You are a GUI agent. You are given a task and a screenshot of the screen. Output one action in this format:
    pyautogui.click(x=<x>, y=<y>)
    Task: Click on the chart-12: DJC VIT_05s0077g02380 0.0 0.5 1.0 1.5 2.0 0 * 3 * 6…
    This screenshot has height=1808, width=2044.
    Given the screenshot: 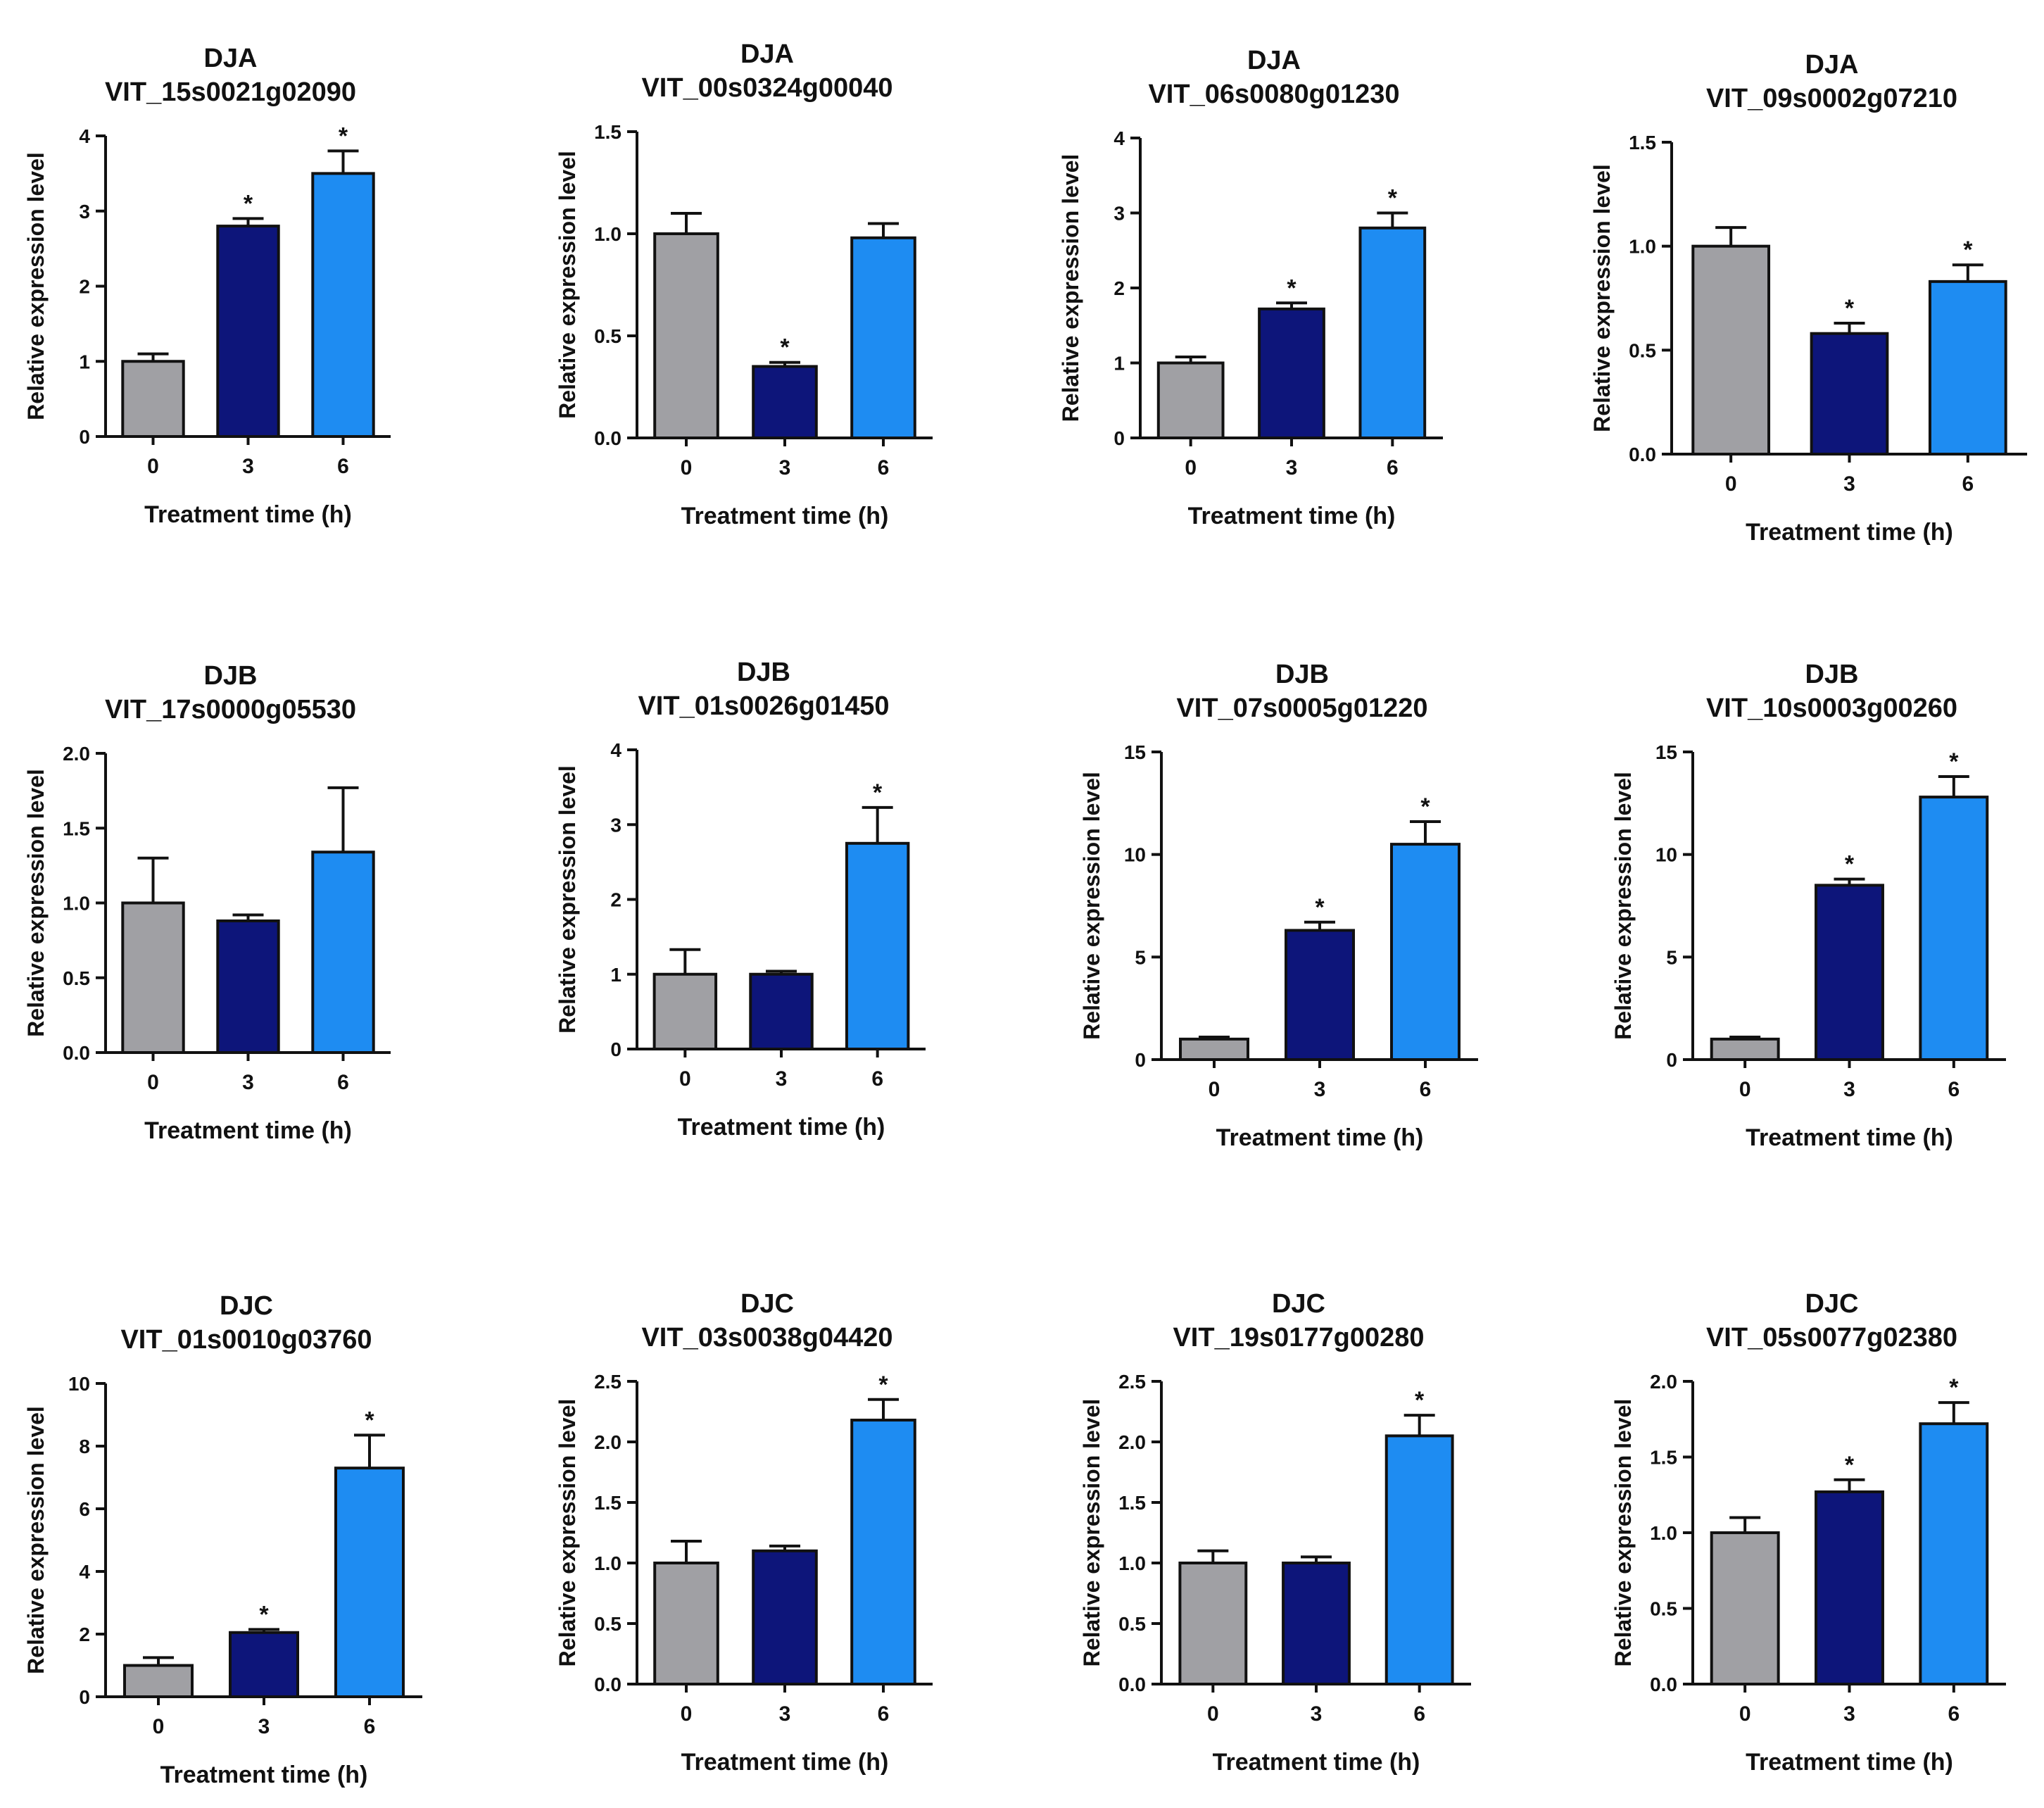 What is the action you would take?
    pyautogui.click(x=1808, y=1532)
    